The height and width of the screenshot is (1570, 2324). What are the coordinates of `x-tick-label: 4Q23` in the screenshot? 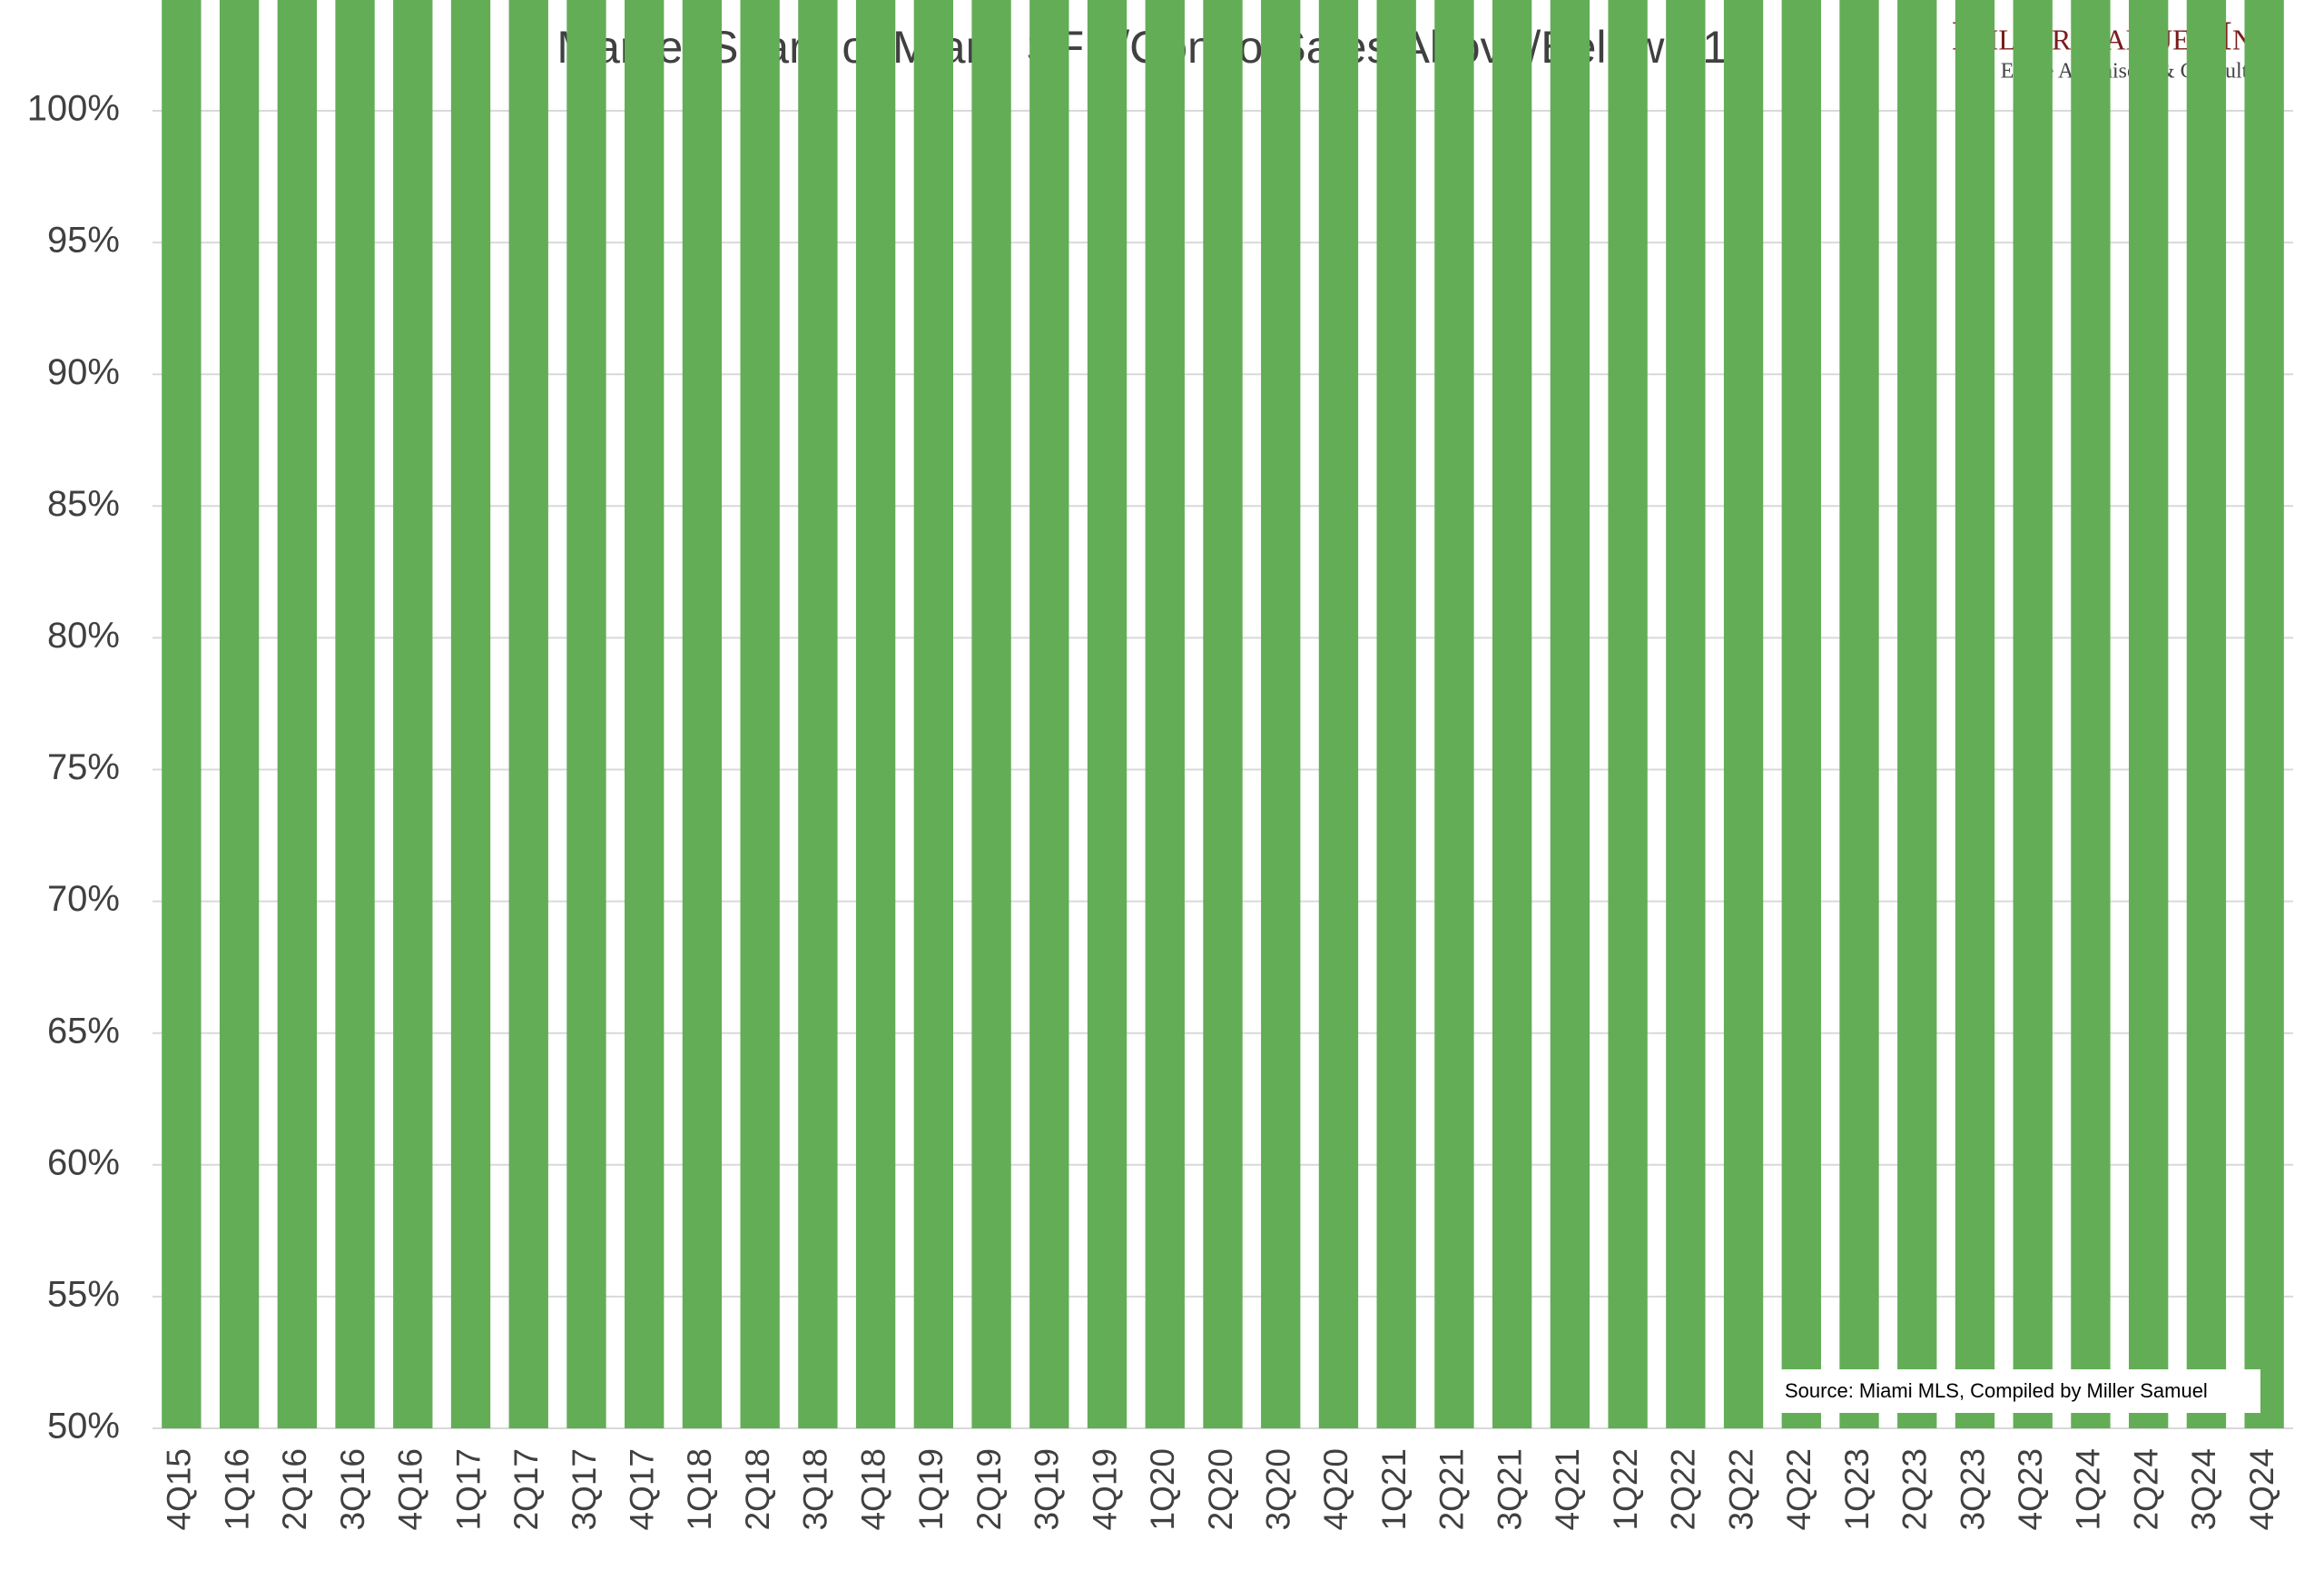 It's located at (2030, 1490).